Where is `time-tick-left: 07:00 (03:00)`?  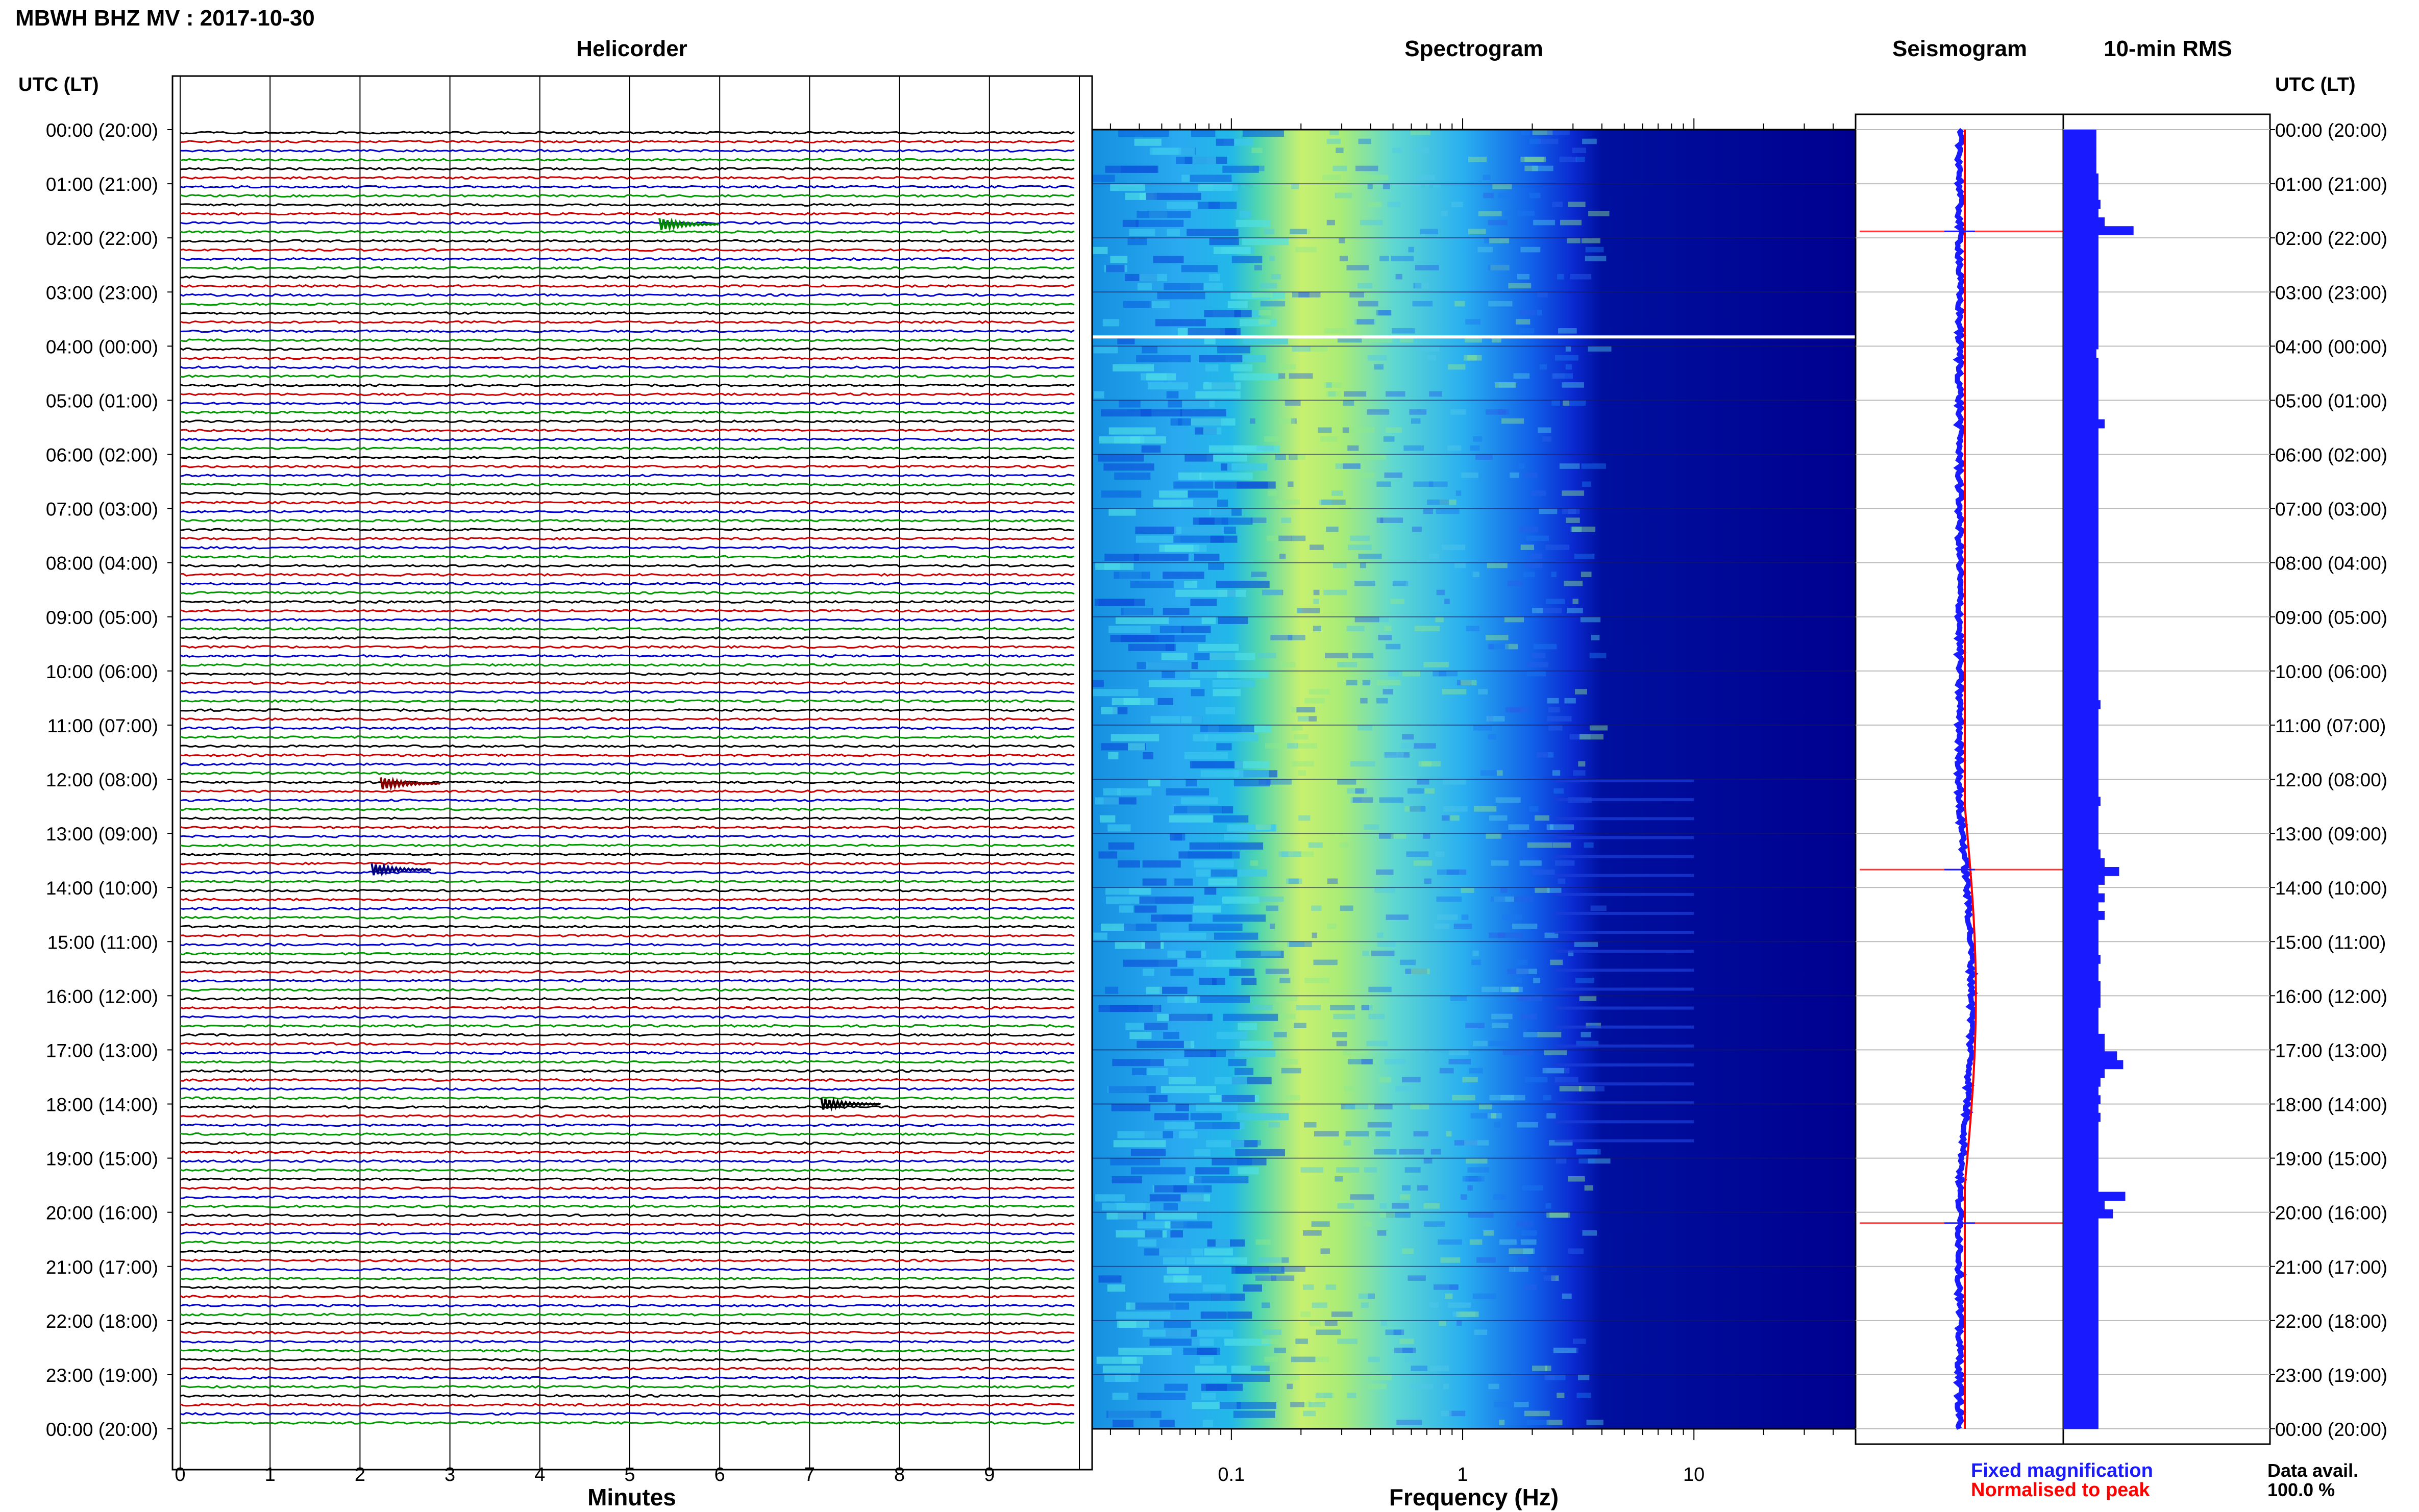
time-tick-left: 07:00 (03:00) is located at coordinates (102, 509).